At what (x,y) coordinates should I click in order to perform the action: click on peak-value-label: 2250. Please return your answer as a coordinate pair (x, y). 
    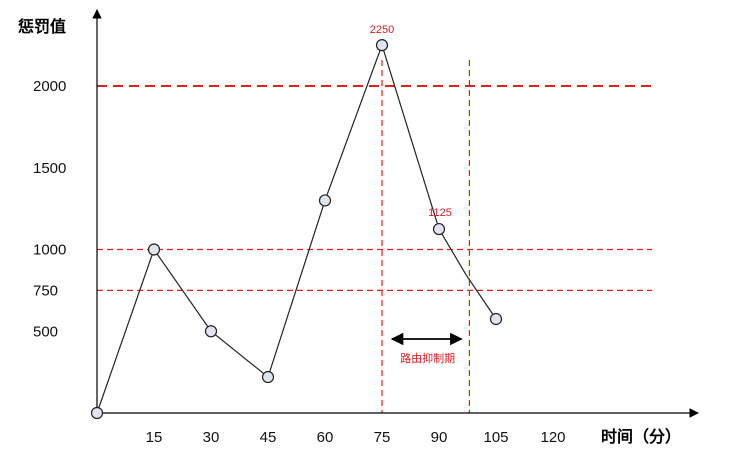
    Looking at the image, I should click on (382, 30).